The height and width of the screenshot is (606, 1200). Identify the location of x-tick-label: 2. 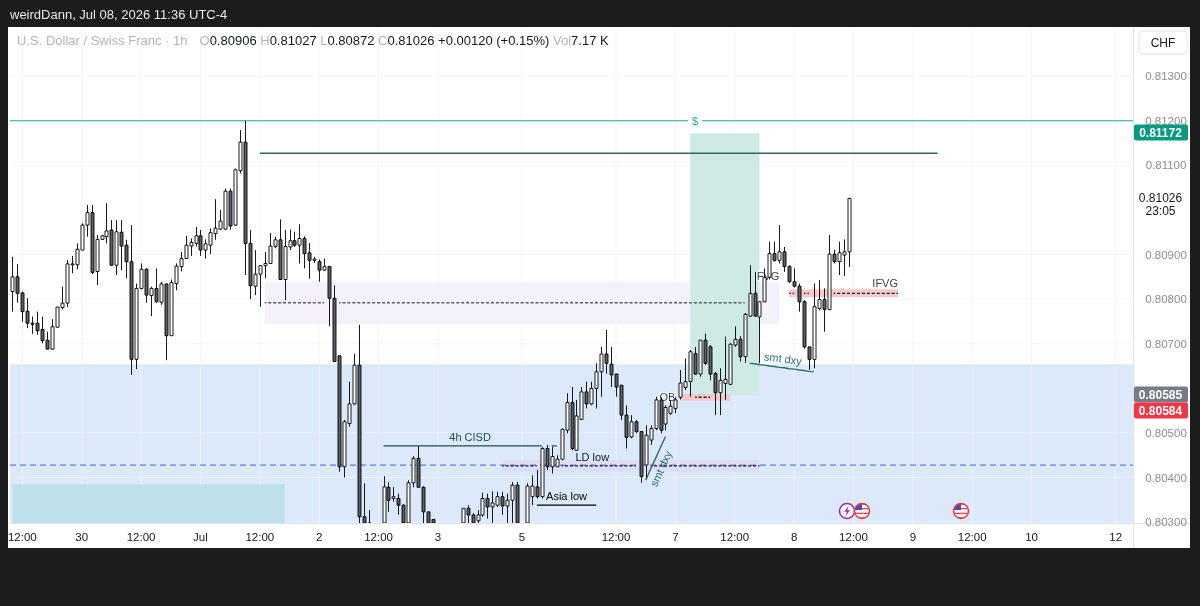
(319, 537).